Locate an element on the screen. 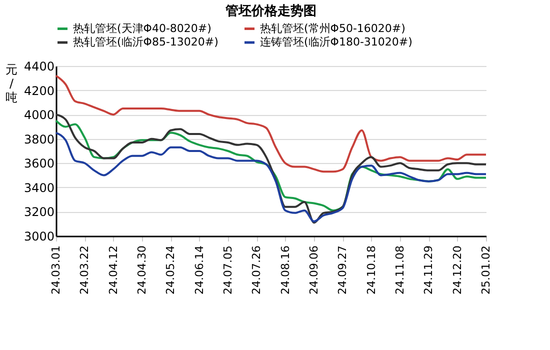  x-tick-label: 24.12.20 is located at coordinates (457, 270).